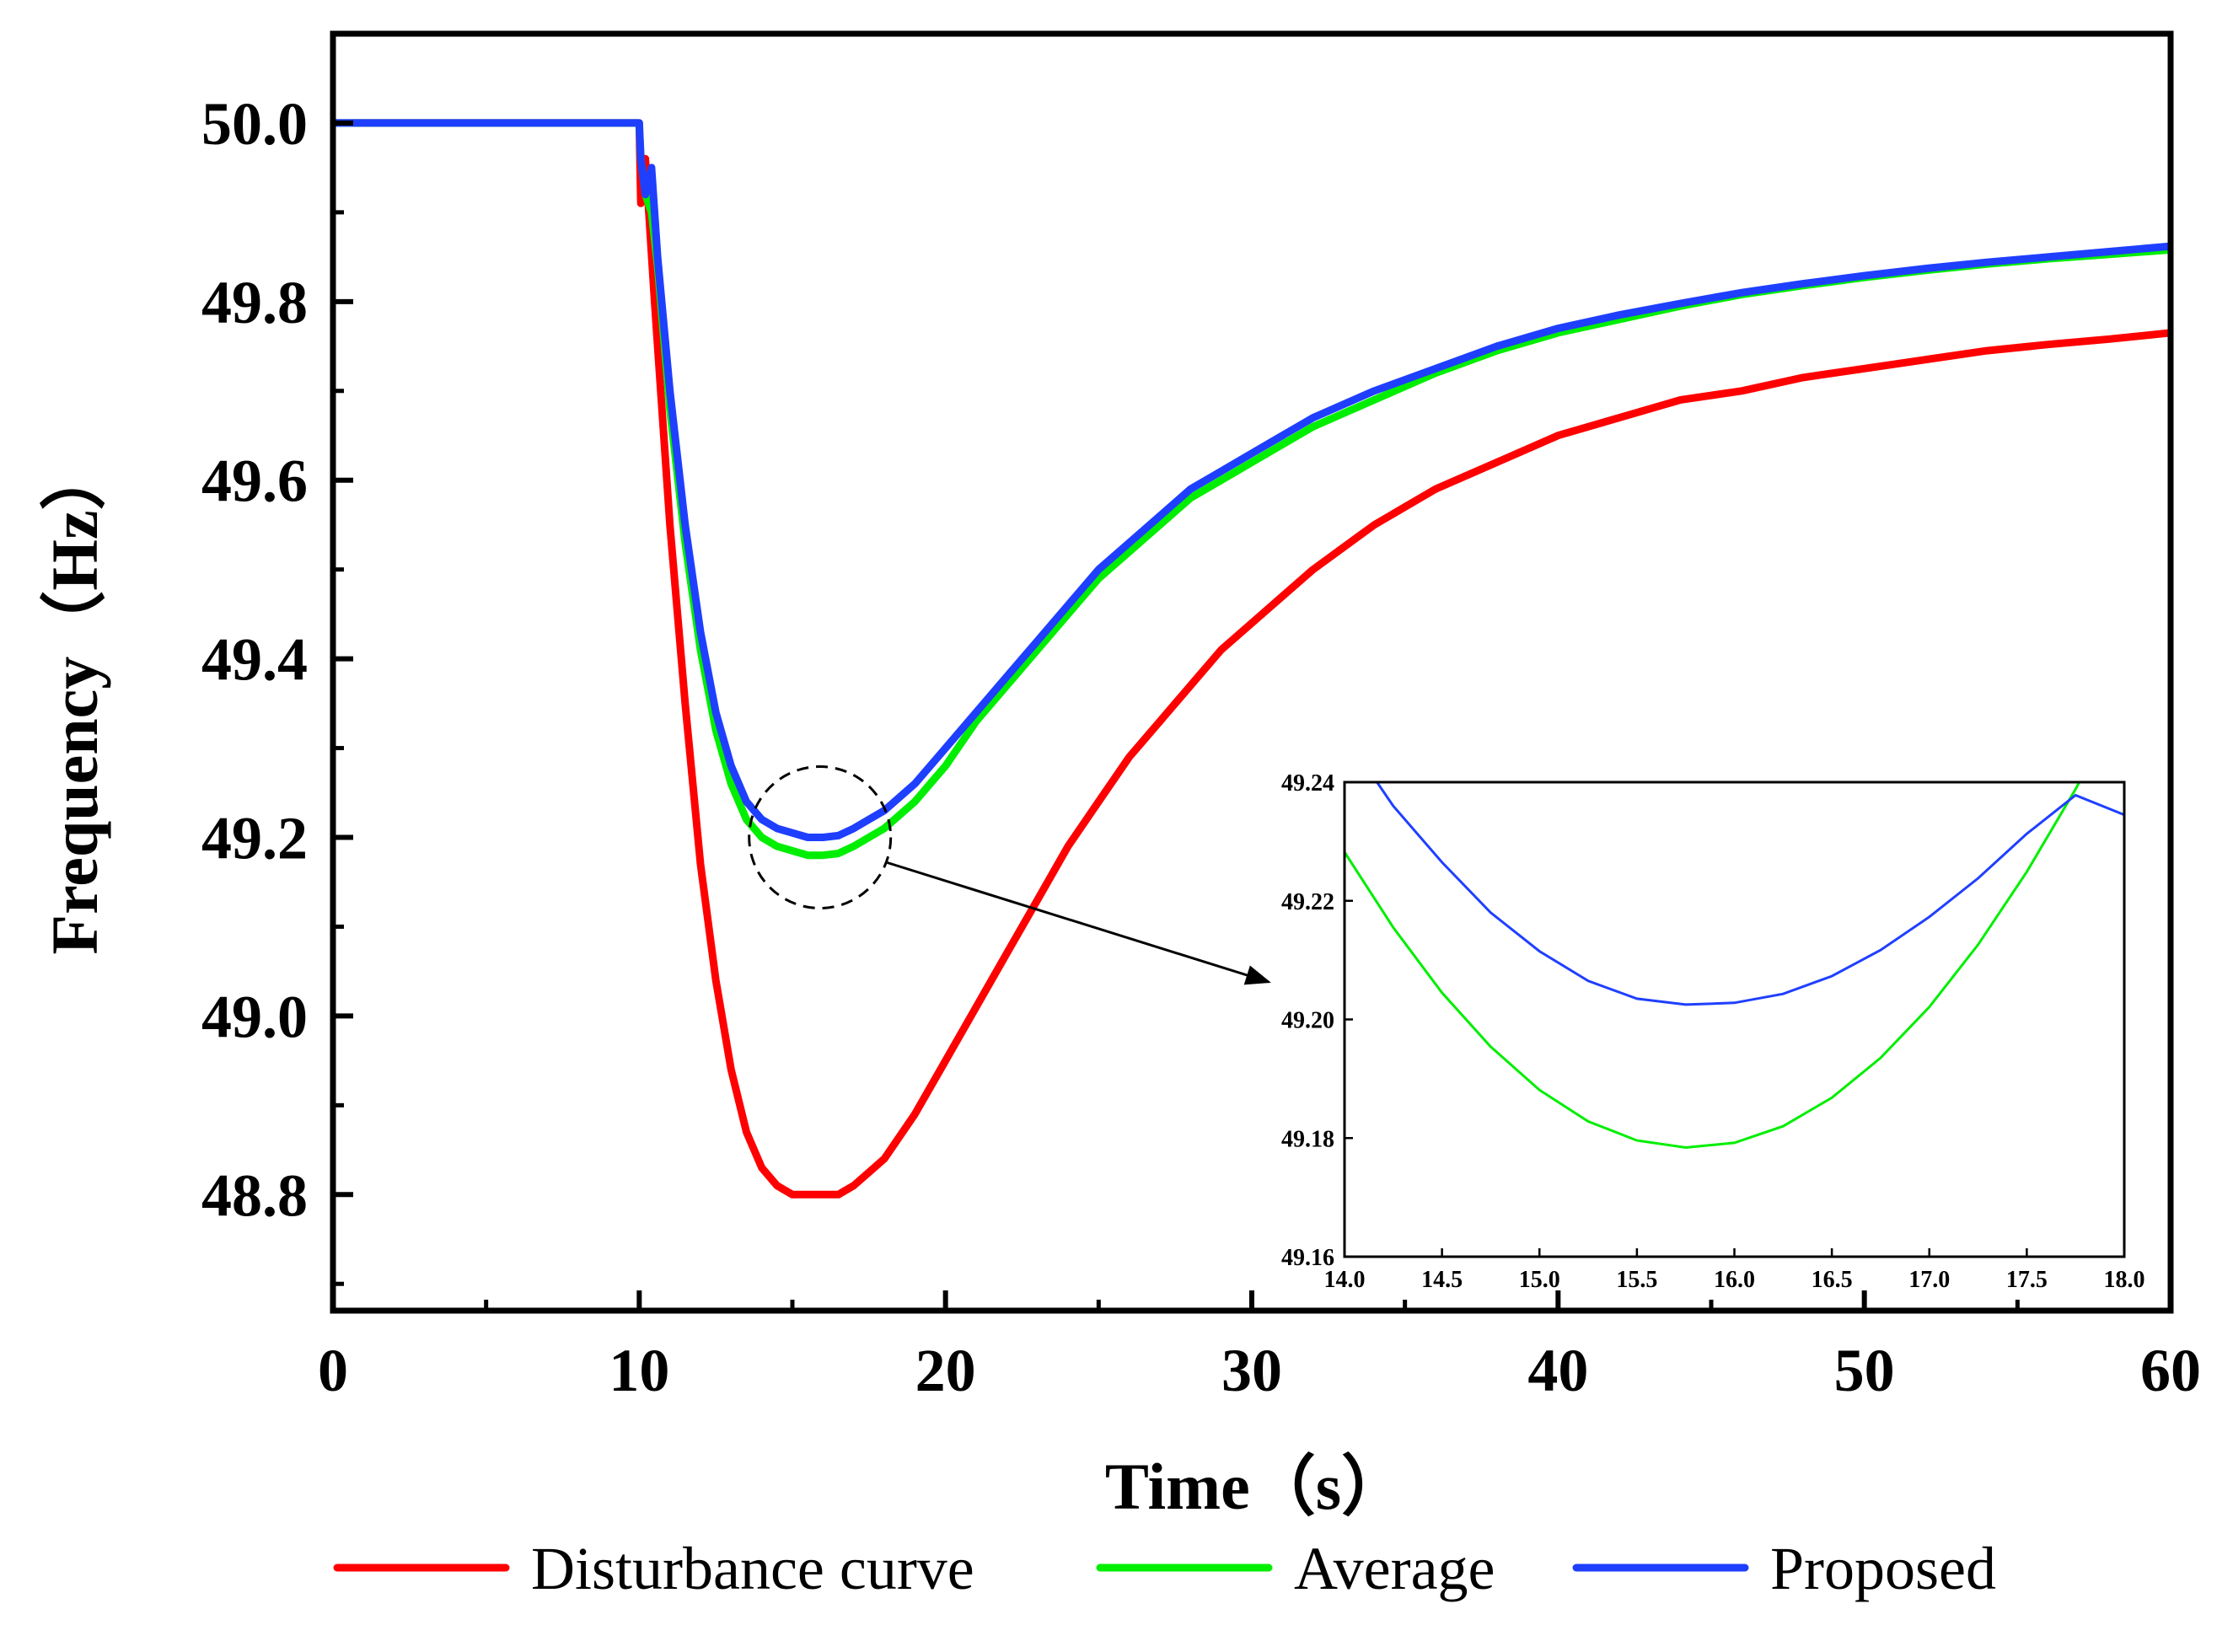 The height and width of the screenshot is (1652, 2233). Describe the element at coordinates (2170, 1370) in the screenshot. I see `x-tick-label: 60` at that location.